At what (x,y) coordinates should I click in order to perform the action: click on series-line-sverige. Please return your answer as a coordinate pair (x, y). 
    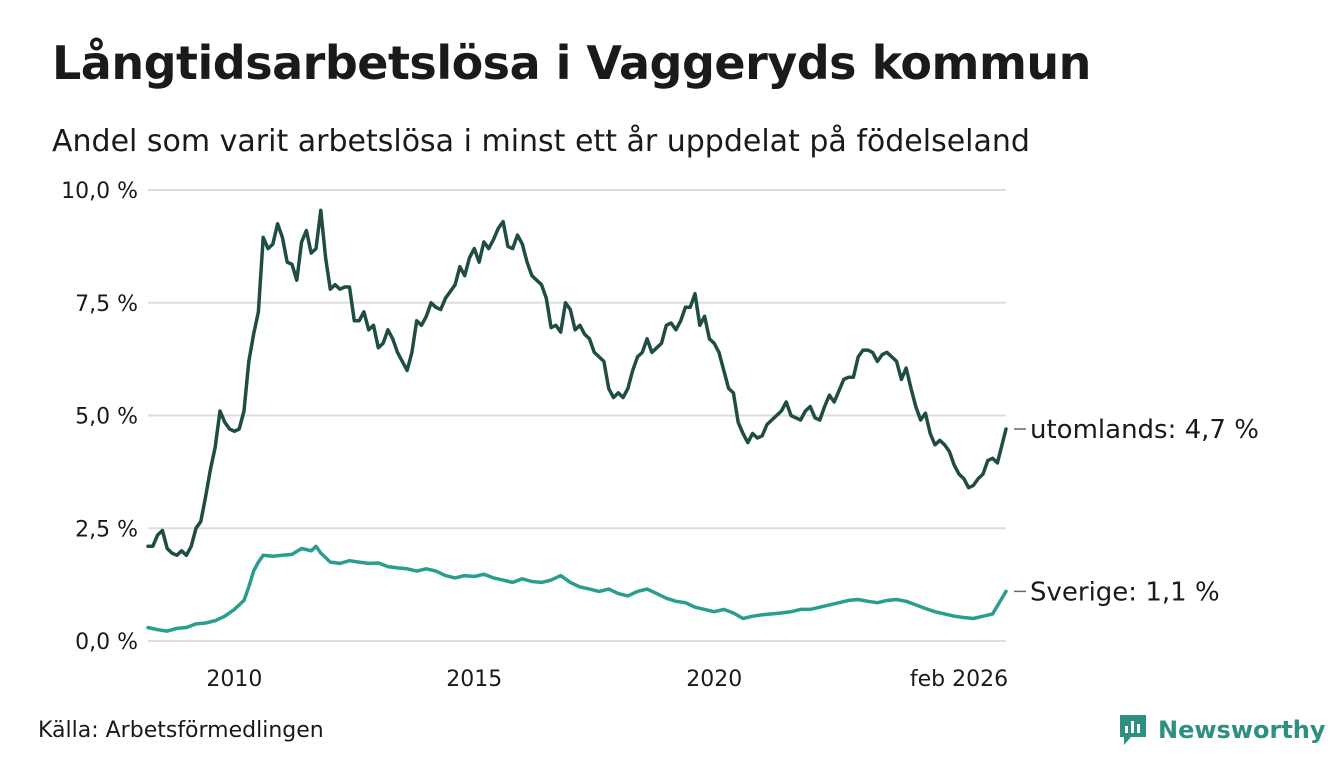
    Looking at the image, I should click on (577, 588).